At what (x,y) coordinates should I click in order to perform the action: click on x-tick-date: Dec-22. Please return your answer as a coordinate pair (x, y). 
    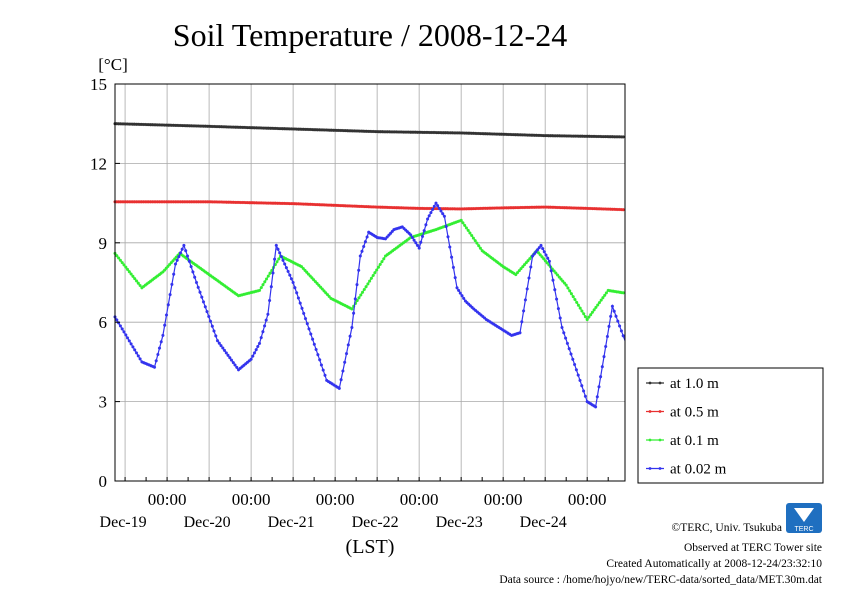
    Looking at the image, I should click on (375, 522).